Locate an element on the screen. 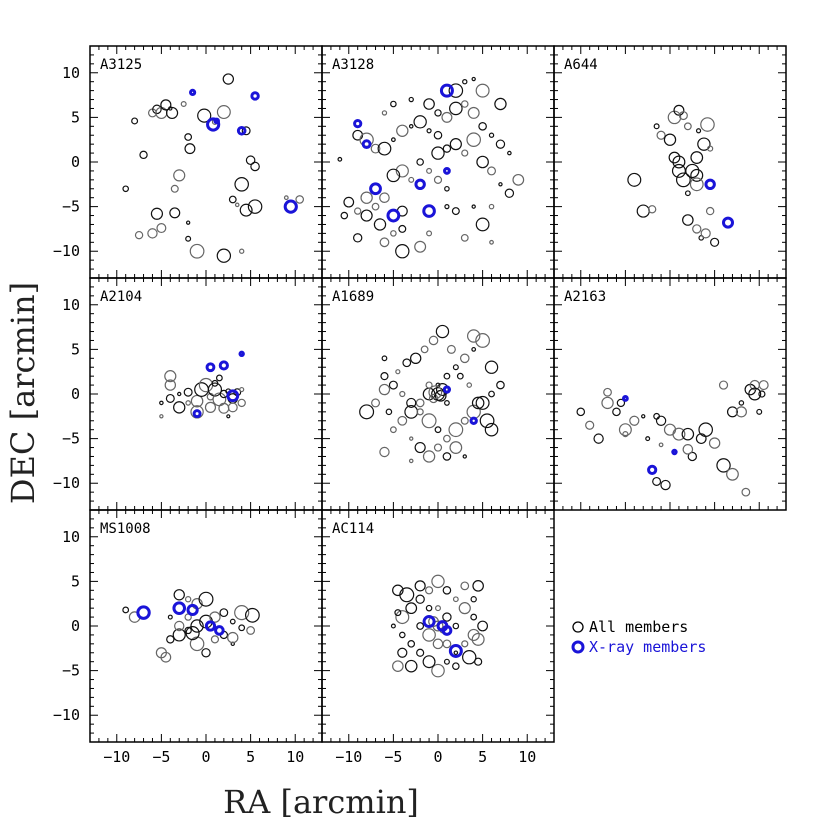 The height and width of the screenshot is (830, 830). panel-name: A2104 is located at coordinates (121, 297).